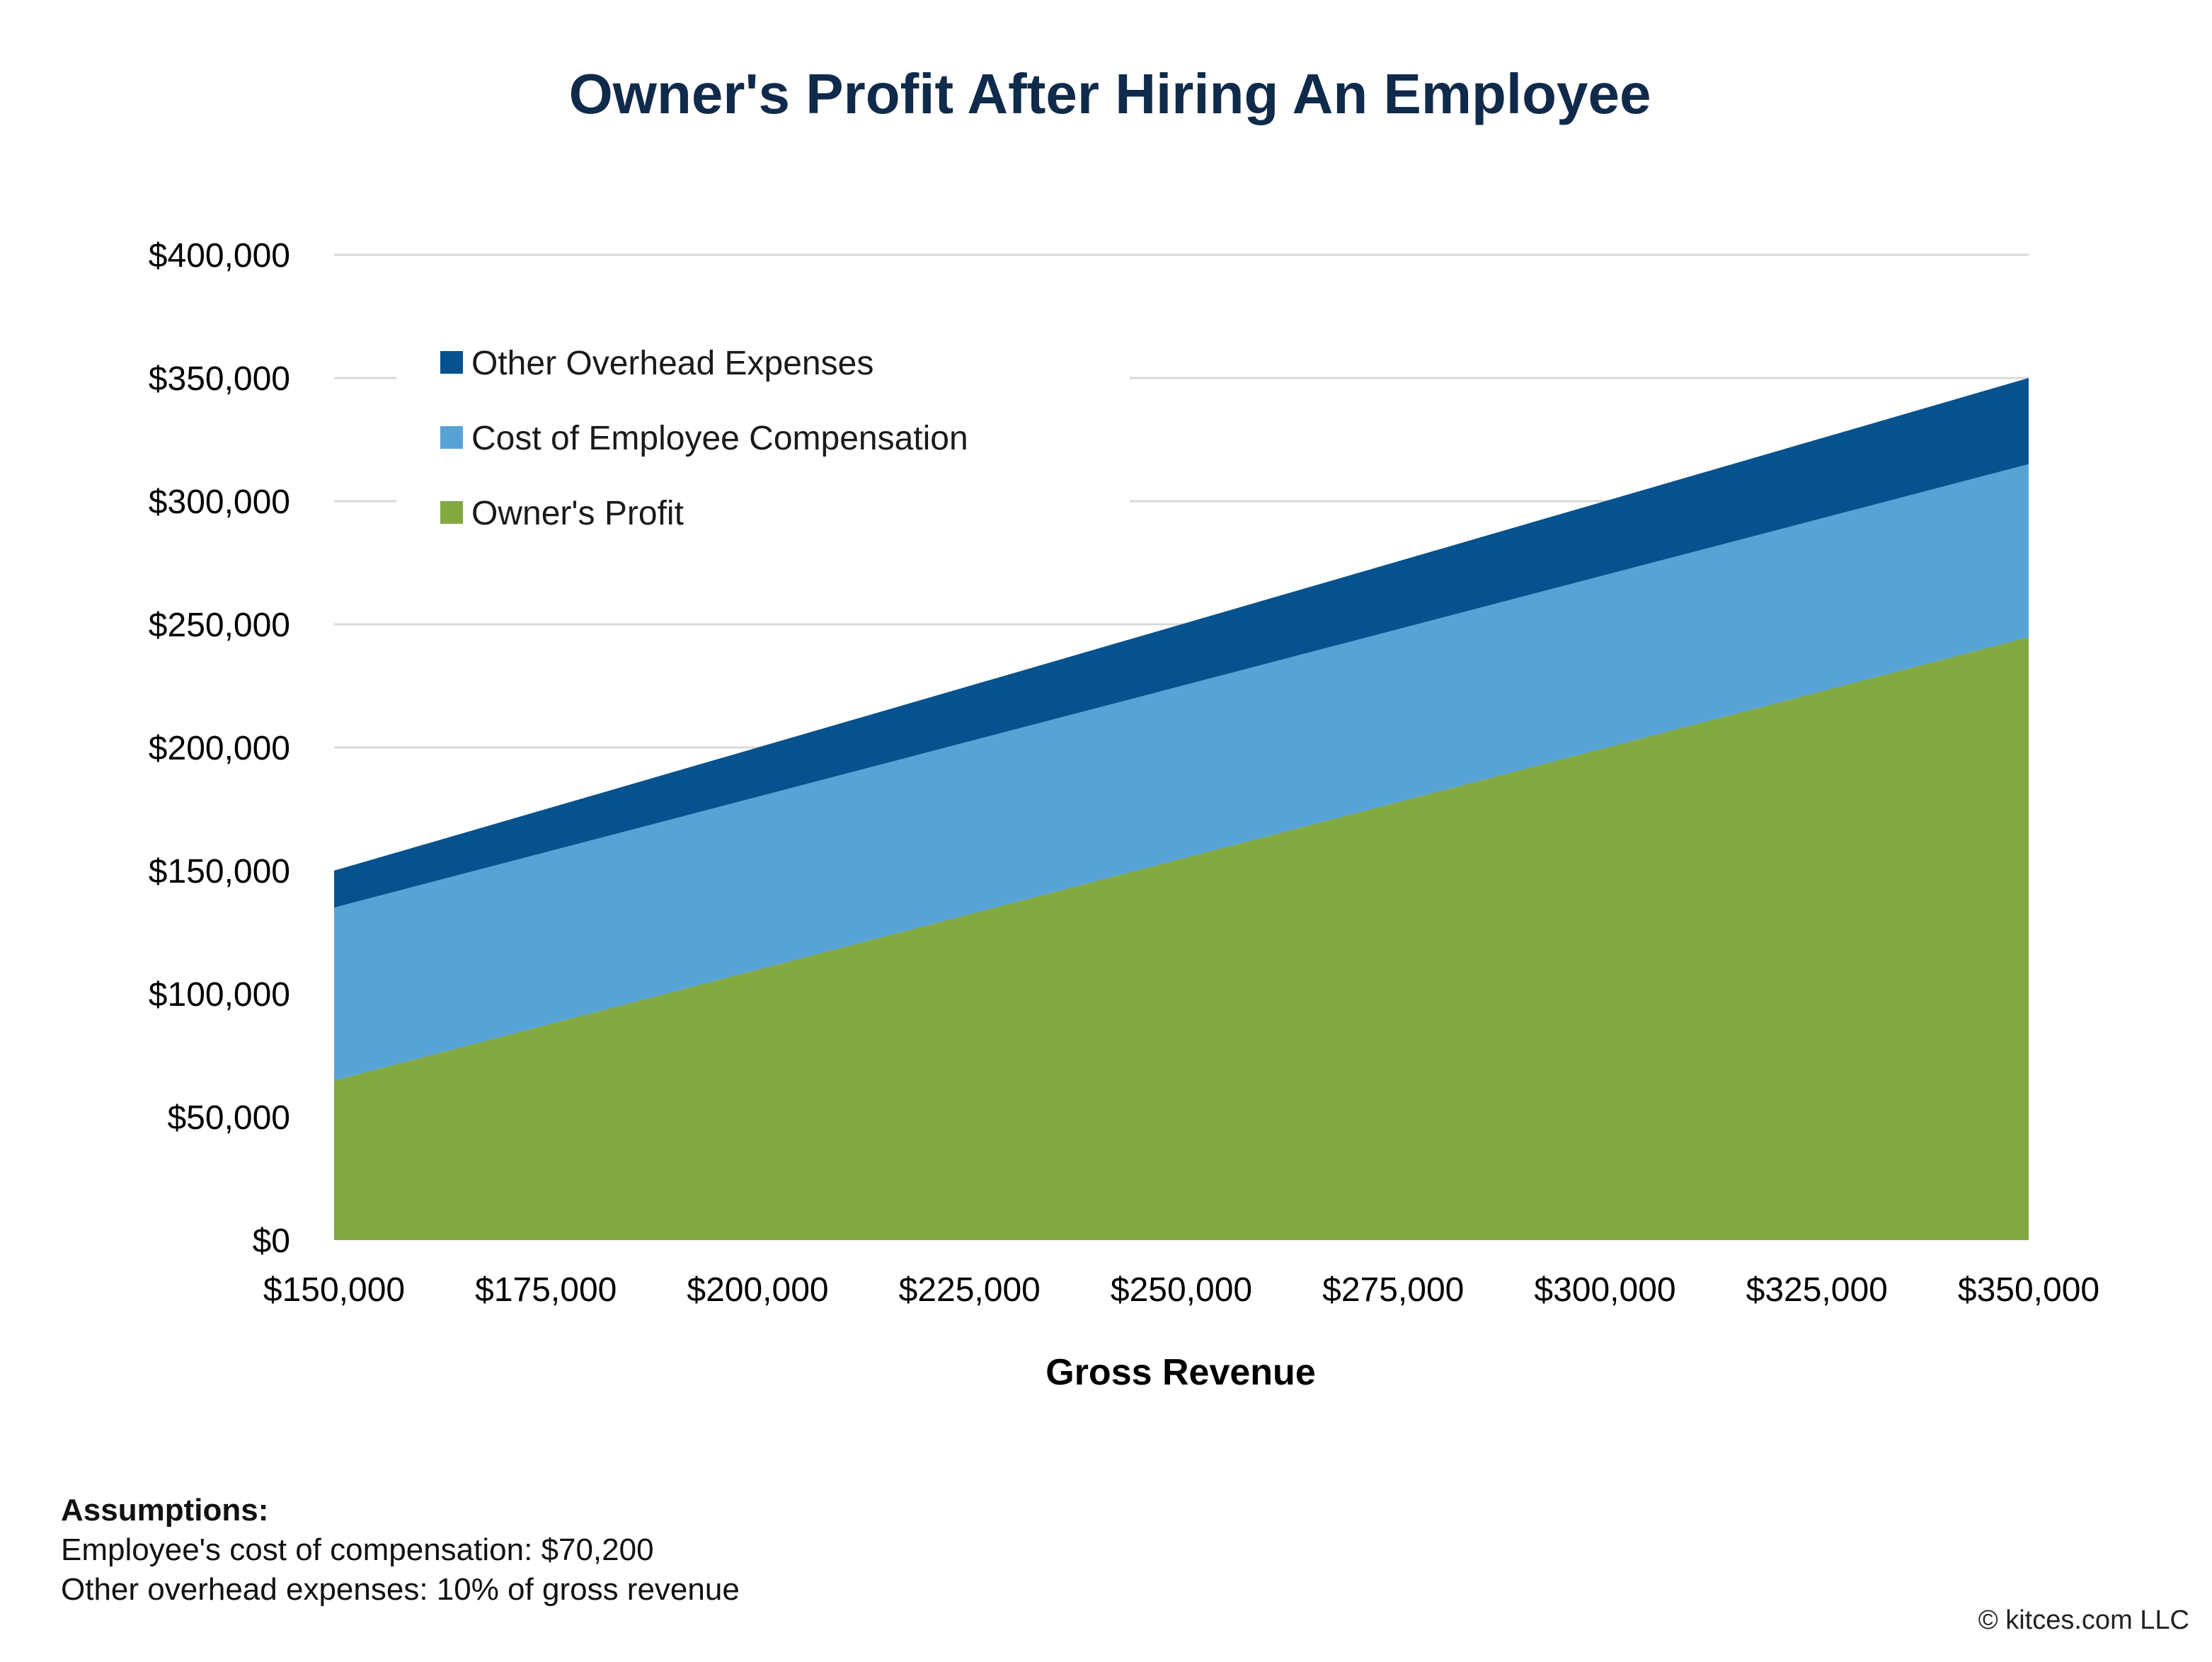 The image size is (2212, 1662). What do you see at coordinates (451, 512) in the screenshot?
I see `legend-swatch-owner-s-profit` at bounding box center [451, 512].